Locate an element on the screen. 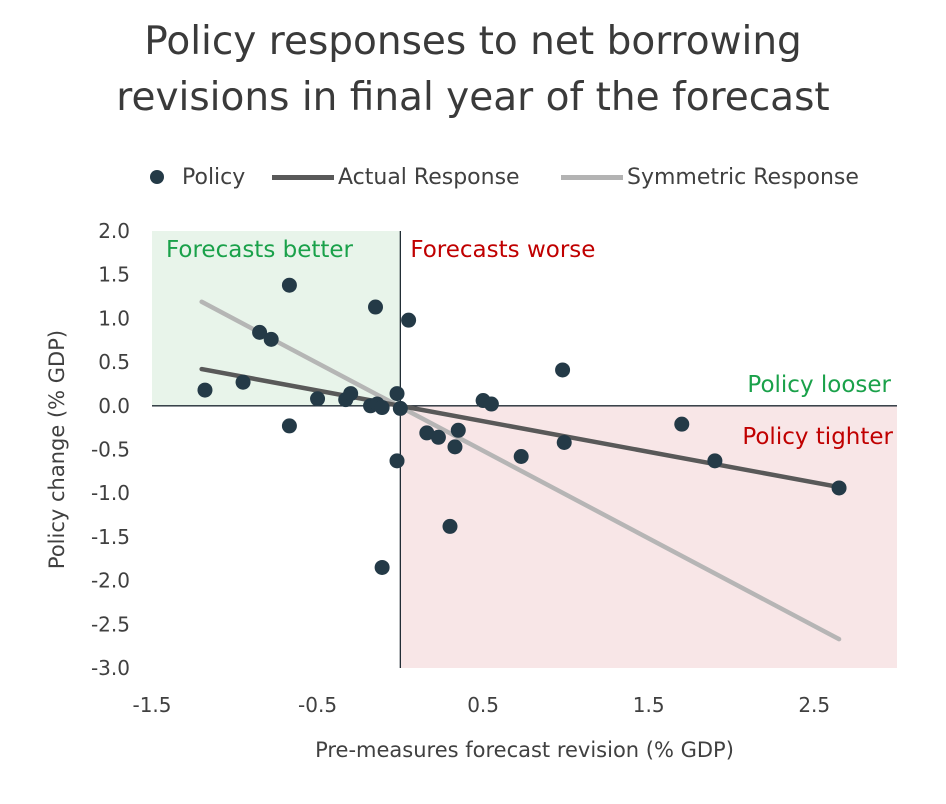 This screenshot has width=946, height=804. x-tick-label: 1.5 is located at coordinates (649, 705).